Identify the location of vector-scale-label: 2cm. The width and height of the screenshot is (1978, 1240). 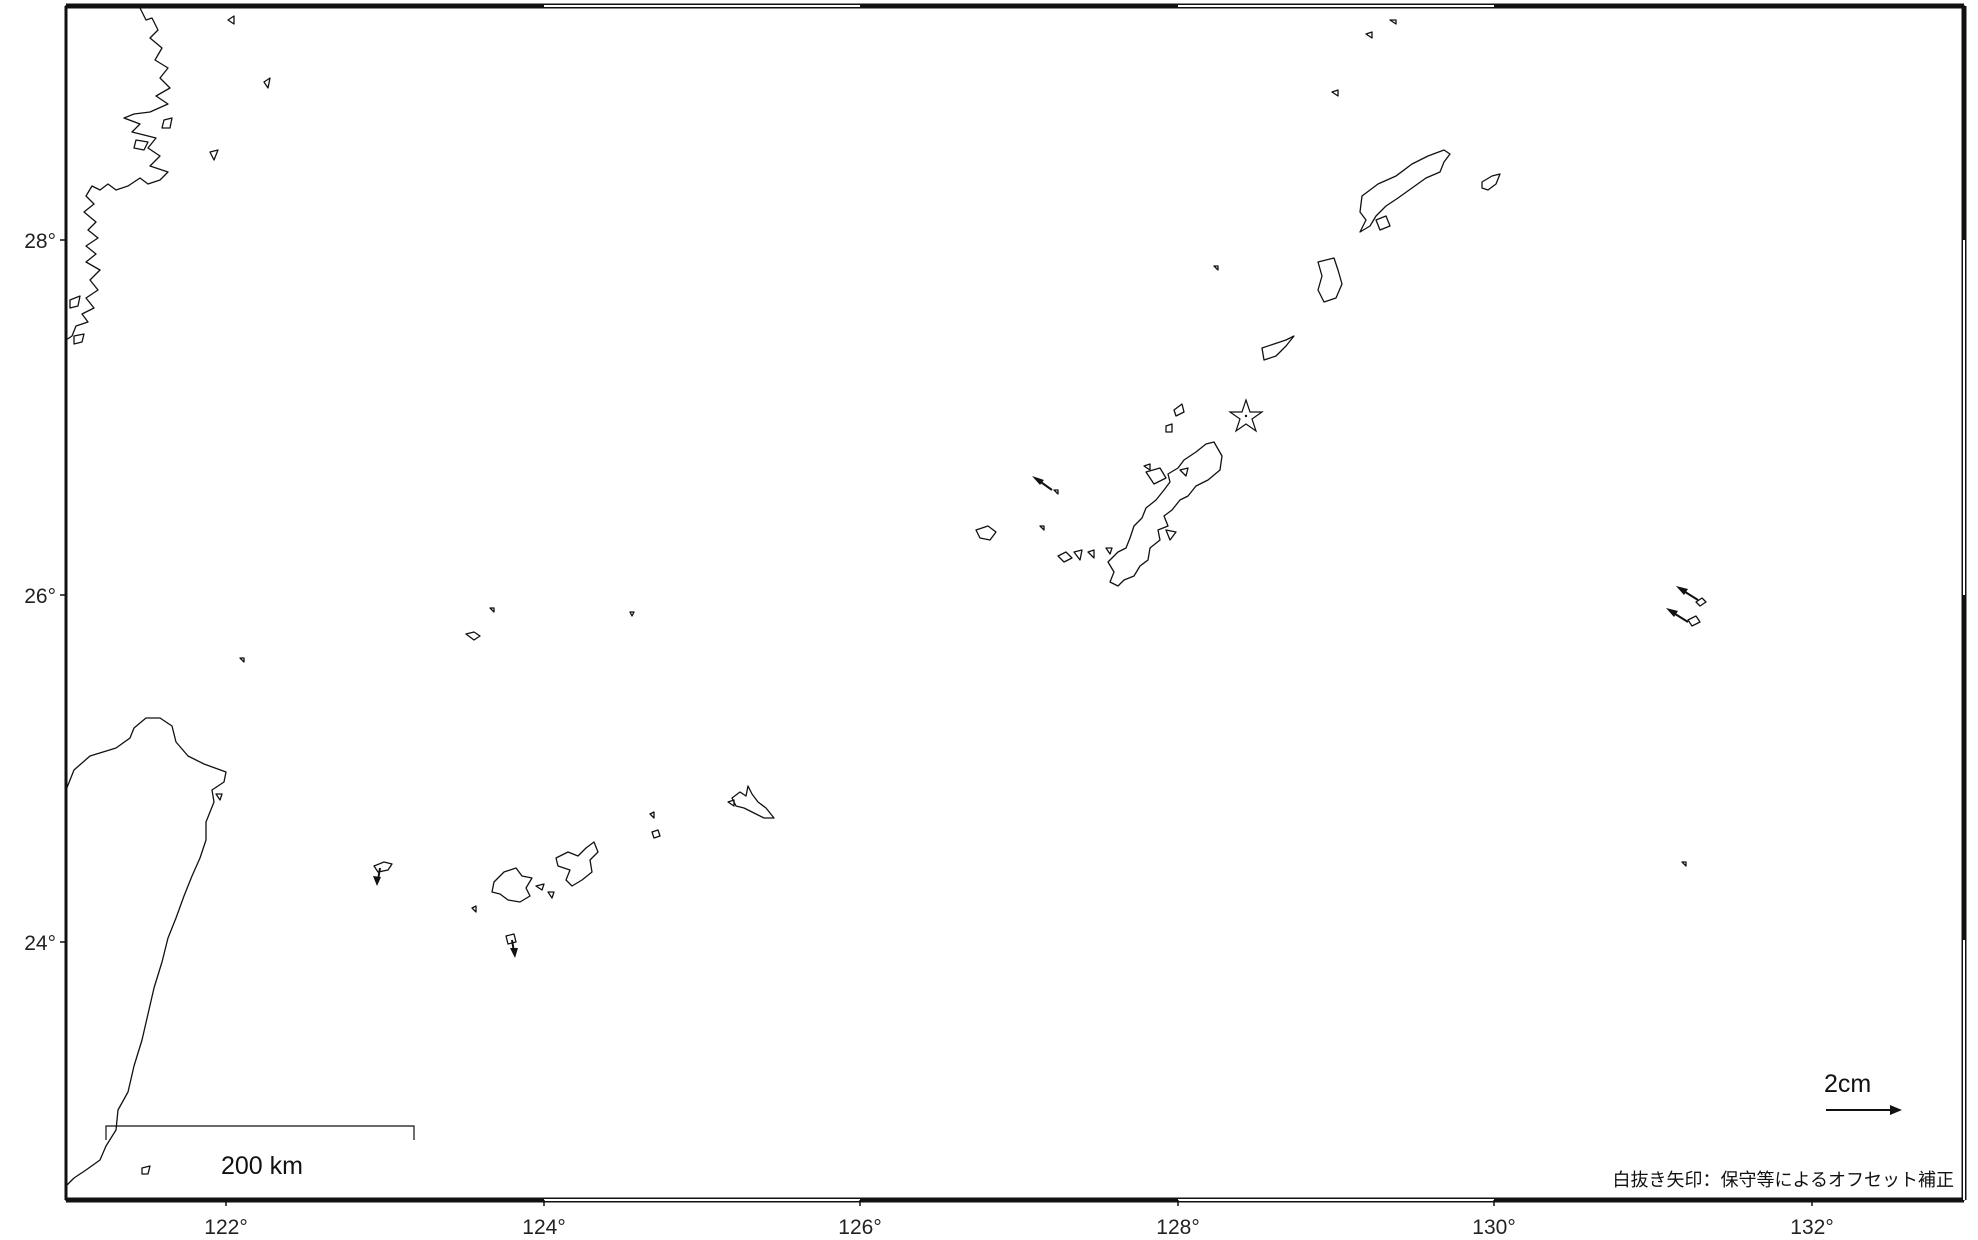
(1847, 1084).